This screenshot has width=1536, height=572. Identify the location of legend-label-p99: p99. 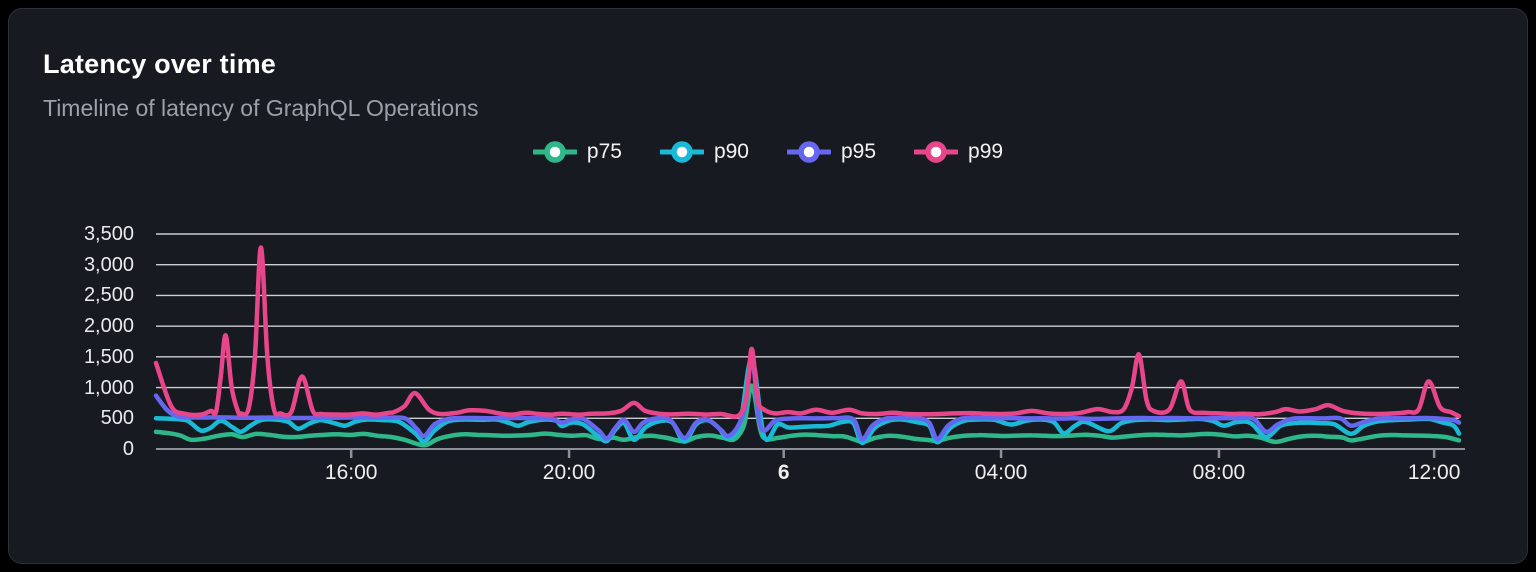
(986, 151).